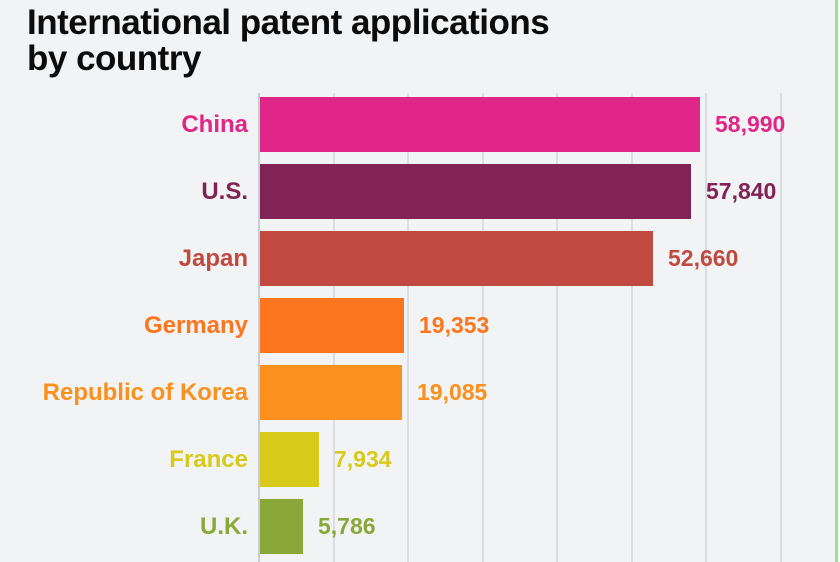 Image resolution: width=840 pixels, height=562 pixels. Describe the element at coordinates (195, 325) in the screenshot. I see `category-label-germany: Germany` at that location.